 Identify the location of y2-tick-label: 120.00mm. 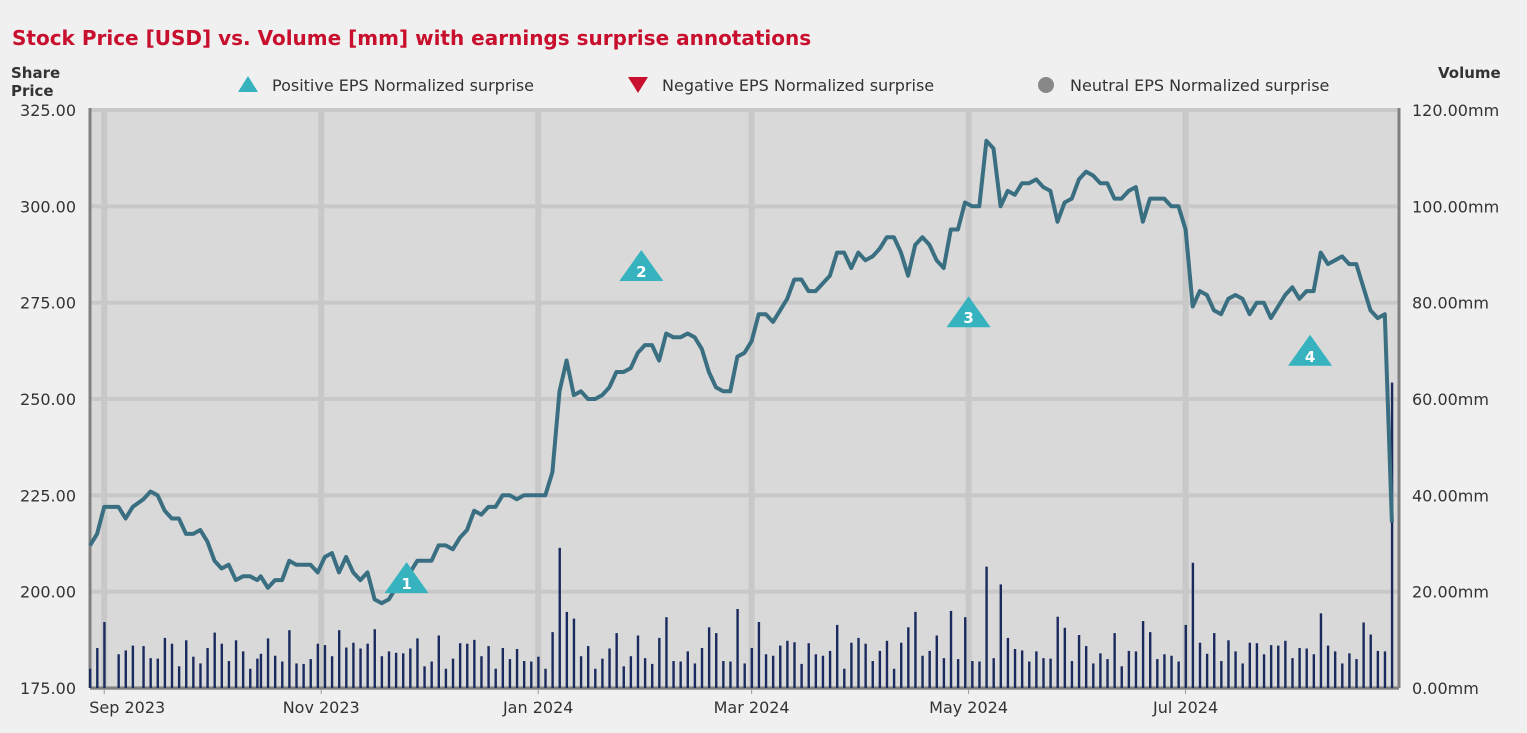
(1455, 110).